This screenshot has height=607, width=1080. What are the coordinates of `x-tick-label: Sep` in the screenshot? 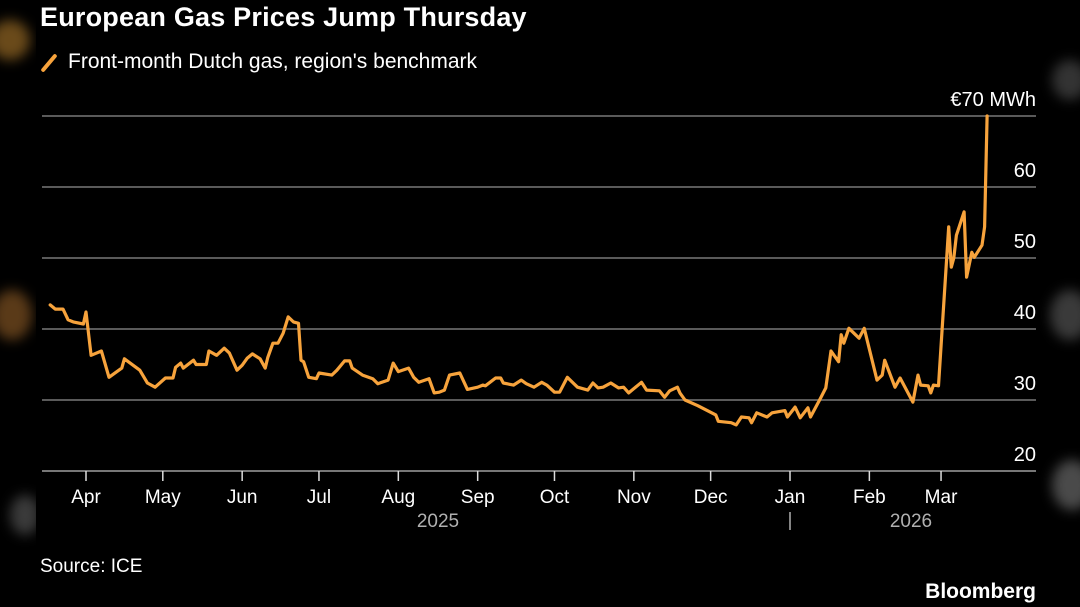 It's located at (478, 497).